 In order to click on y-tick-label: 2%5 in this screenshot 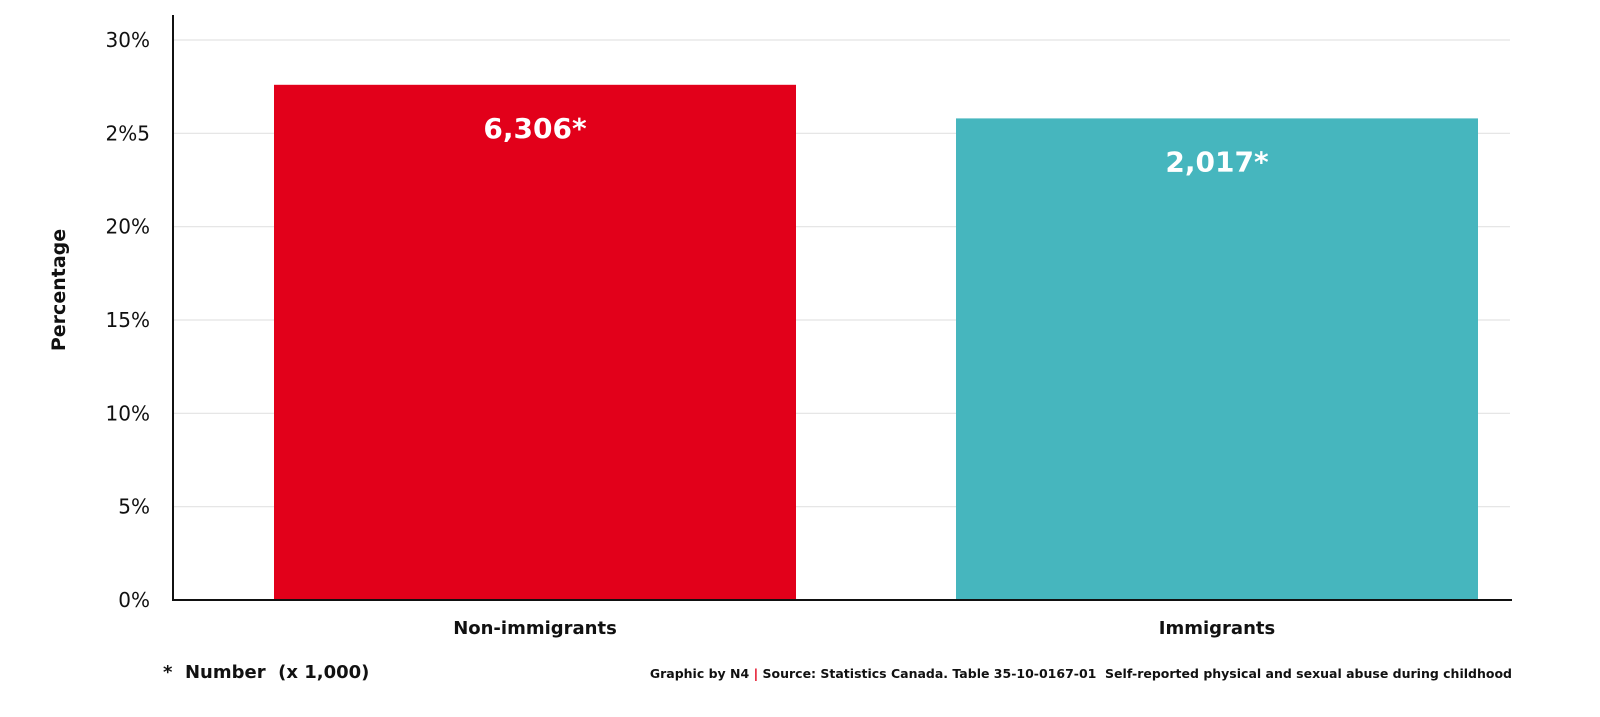, I will do `click(128, 133)`.